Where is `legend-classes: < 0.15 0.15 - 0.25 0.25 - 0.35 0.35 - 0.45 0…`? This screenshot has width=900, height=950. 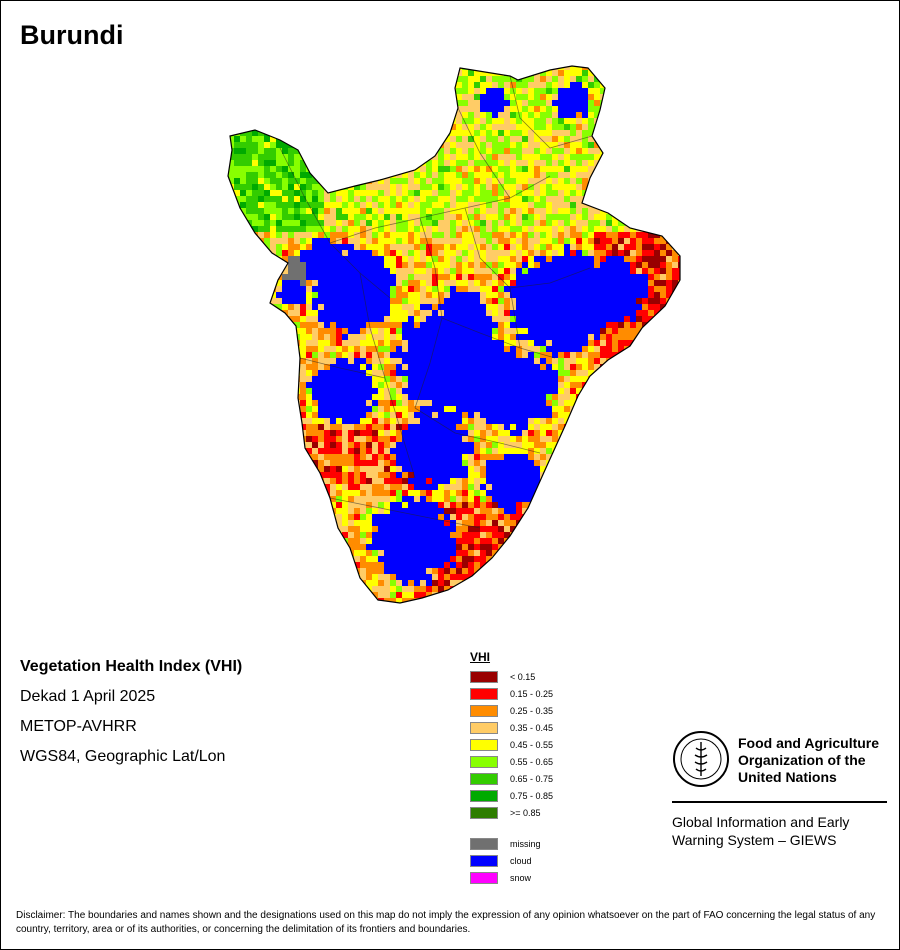 legend-classes: < 0.15 0.15 - 0.25 0.25 - 0.35 0.35 - 0.45 0… is located at coordinates (511, 744).